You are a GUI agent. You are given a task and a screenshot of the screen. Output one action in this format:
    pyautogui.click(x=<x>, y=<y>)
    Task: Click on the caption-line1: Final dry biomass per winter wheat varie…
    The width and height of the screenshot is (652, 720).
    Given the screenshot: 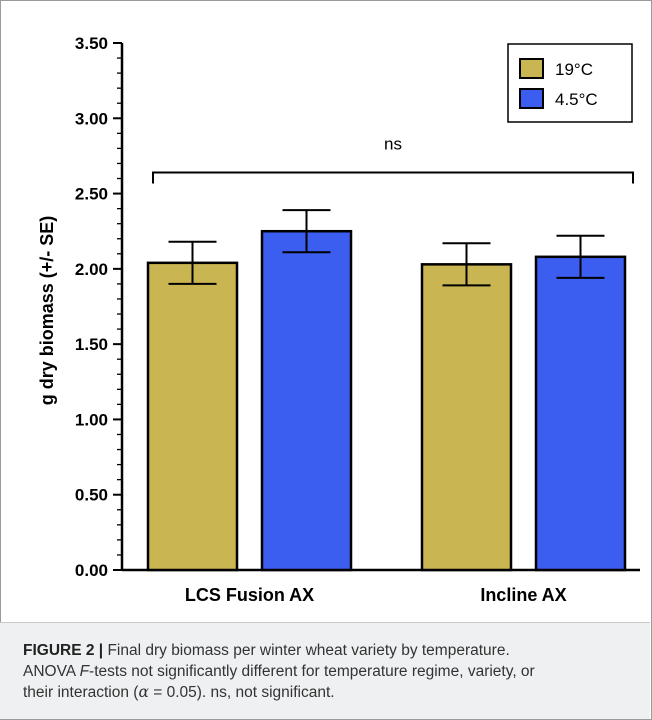 What is the action you would take?
    pyautogui.click(x=306, y=650)
    